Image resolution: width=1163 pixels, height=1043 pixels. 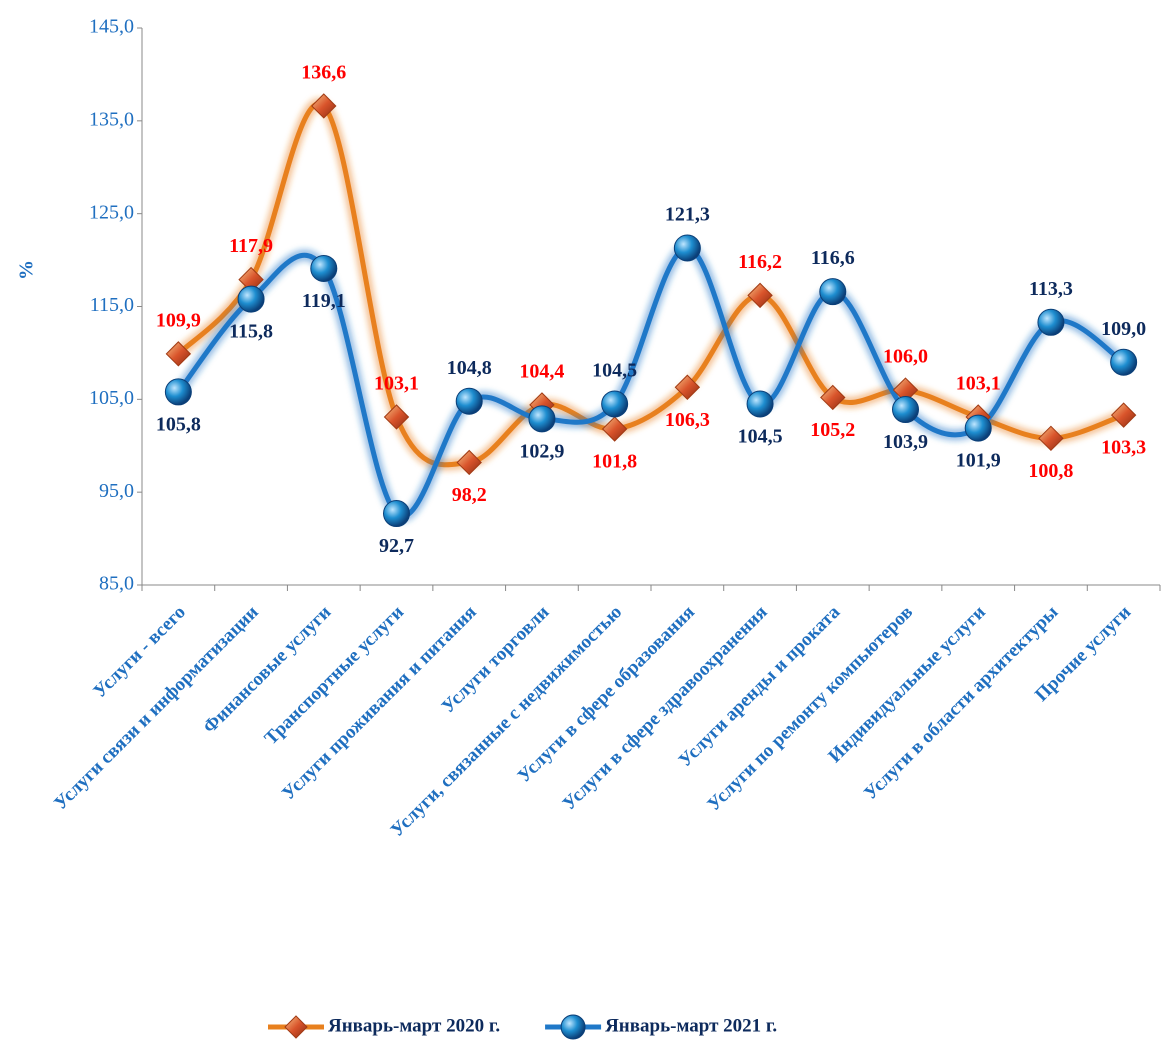 What do you see at coordinates (687, 420) in the screenshot?
I see `data-label: 106,3` at bounding box center [687, 420].